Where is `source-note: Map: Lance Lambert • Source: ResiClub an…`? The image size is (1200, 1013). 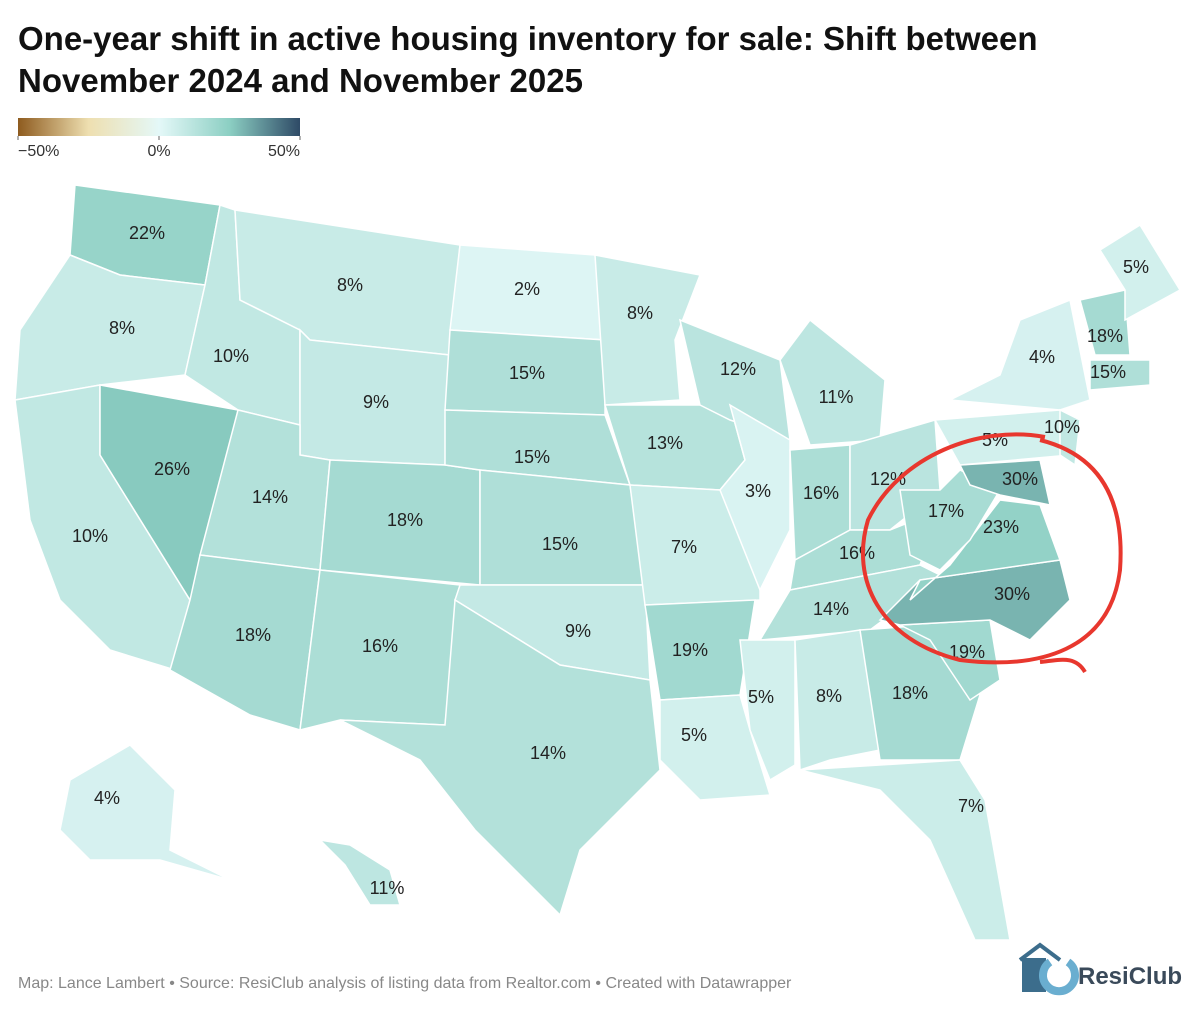 source-note: Map: Lance Lambert • Source: ResiClub an… is located at coordinates (405, 983).